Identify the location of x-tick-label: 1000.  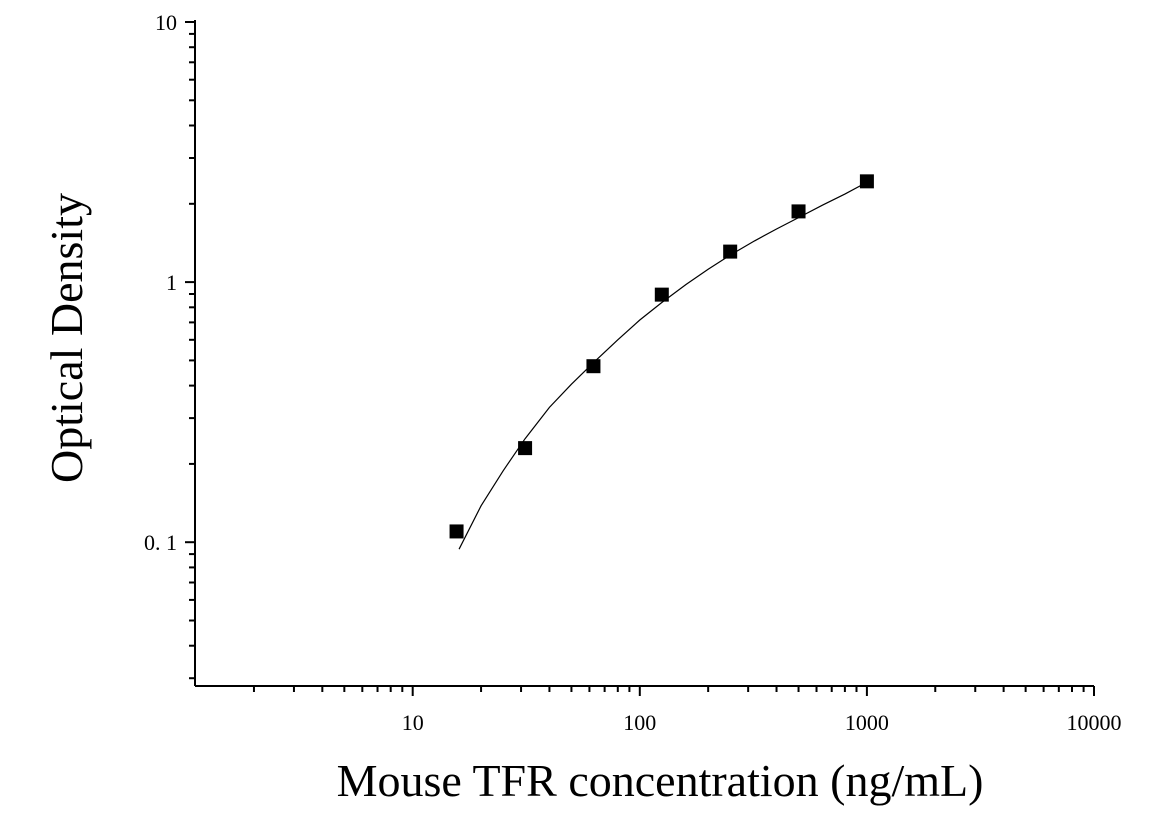
(867, 722).